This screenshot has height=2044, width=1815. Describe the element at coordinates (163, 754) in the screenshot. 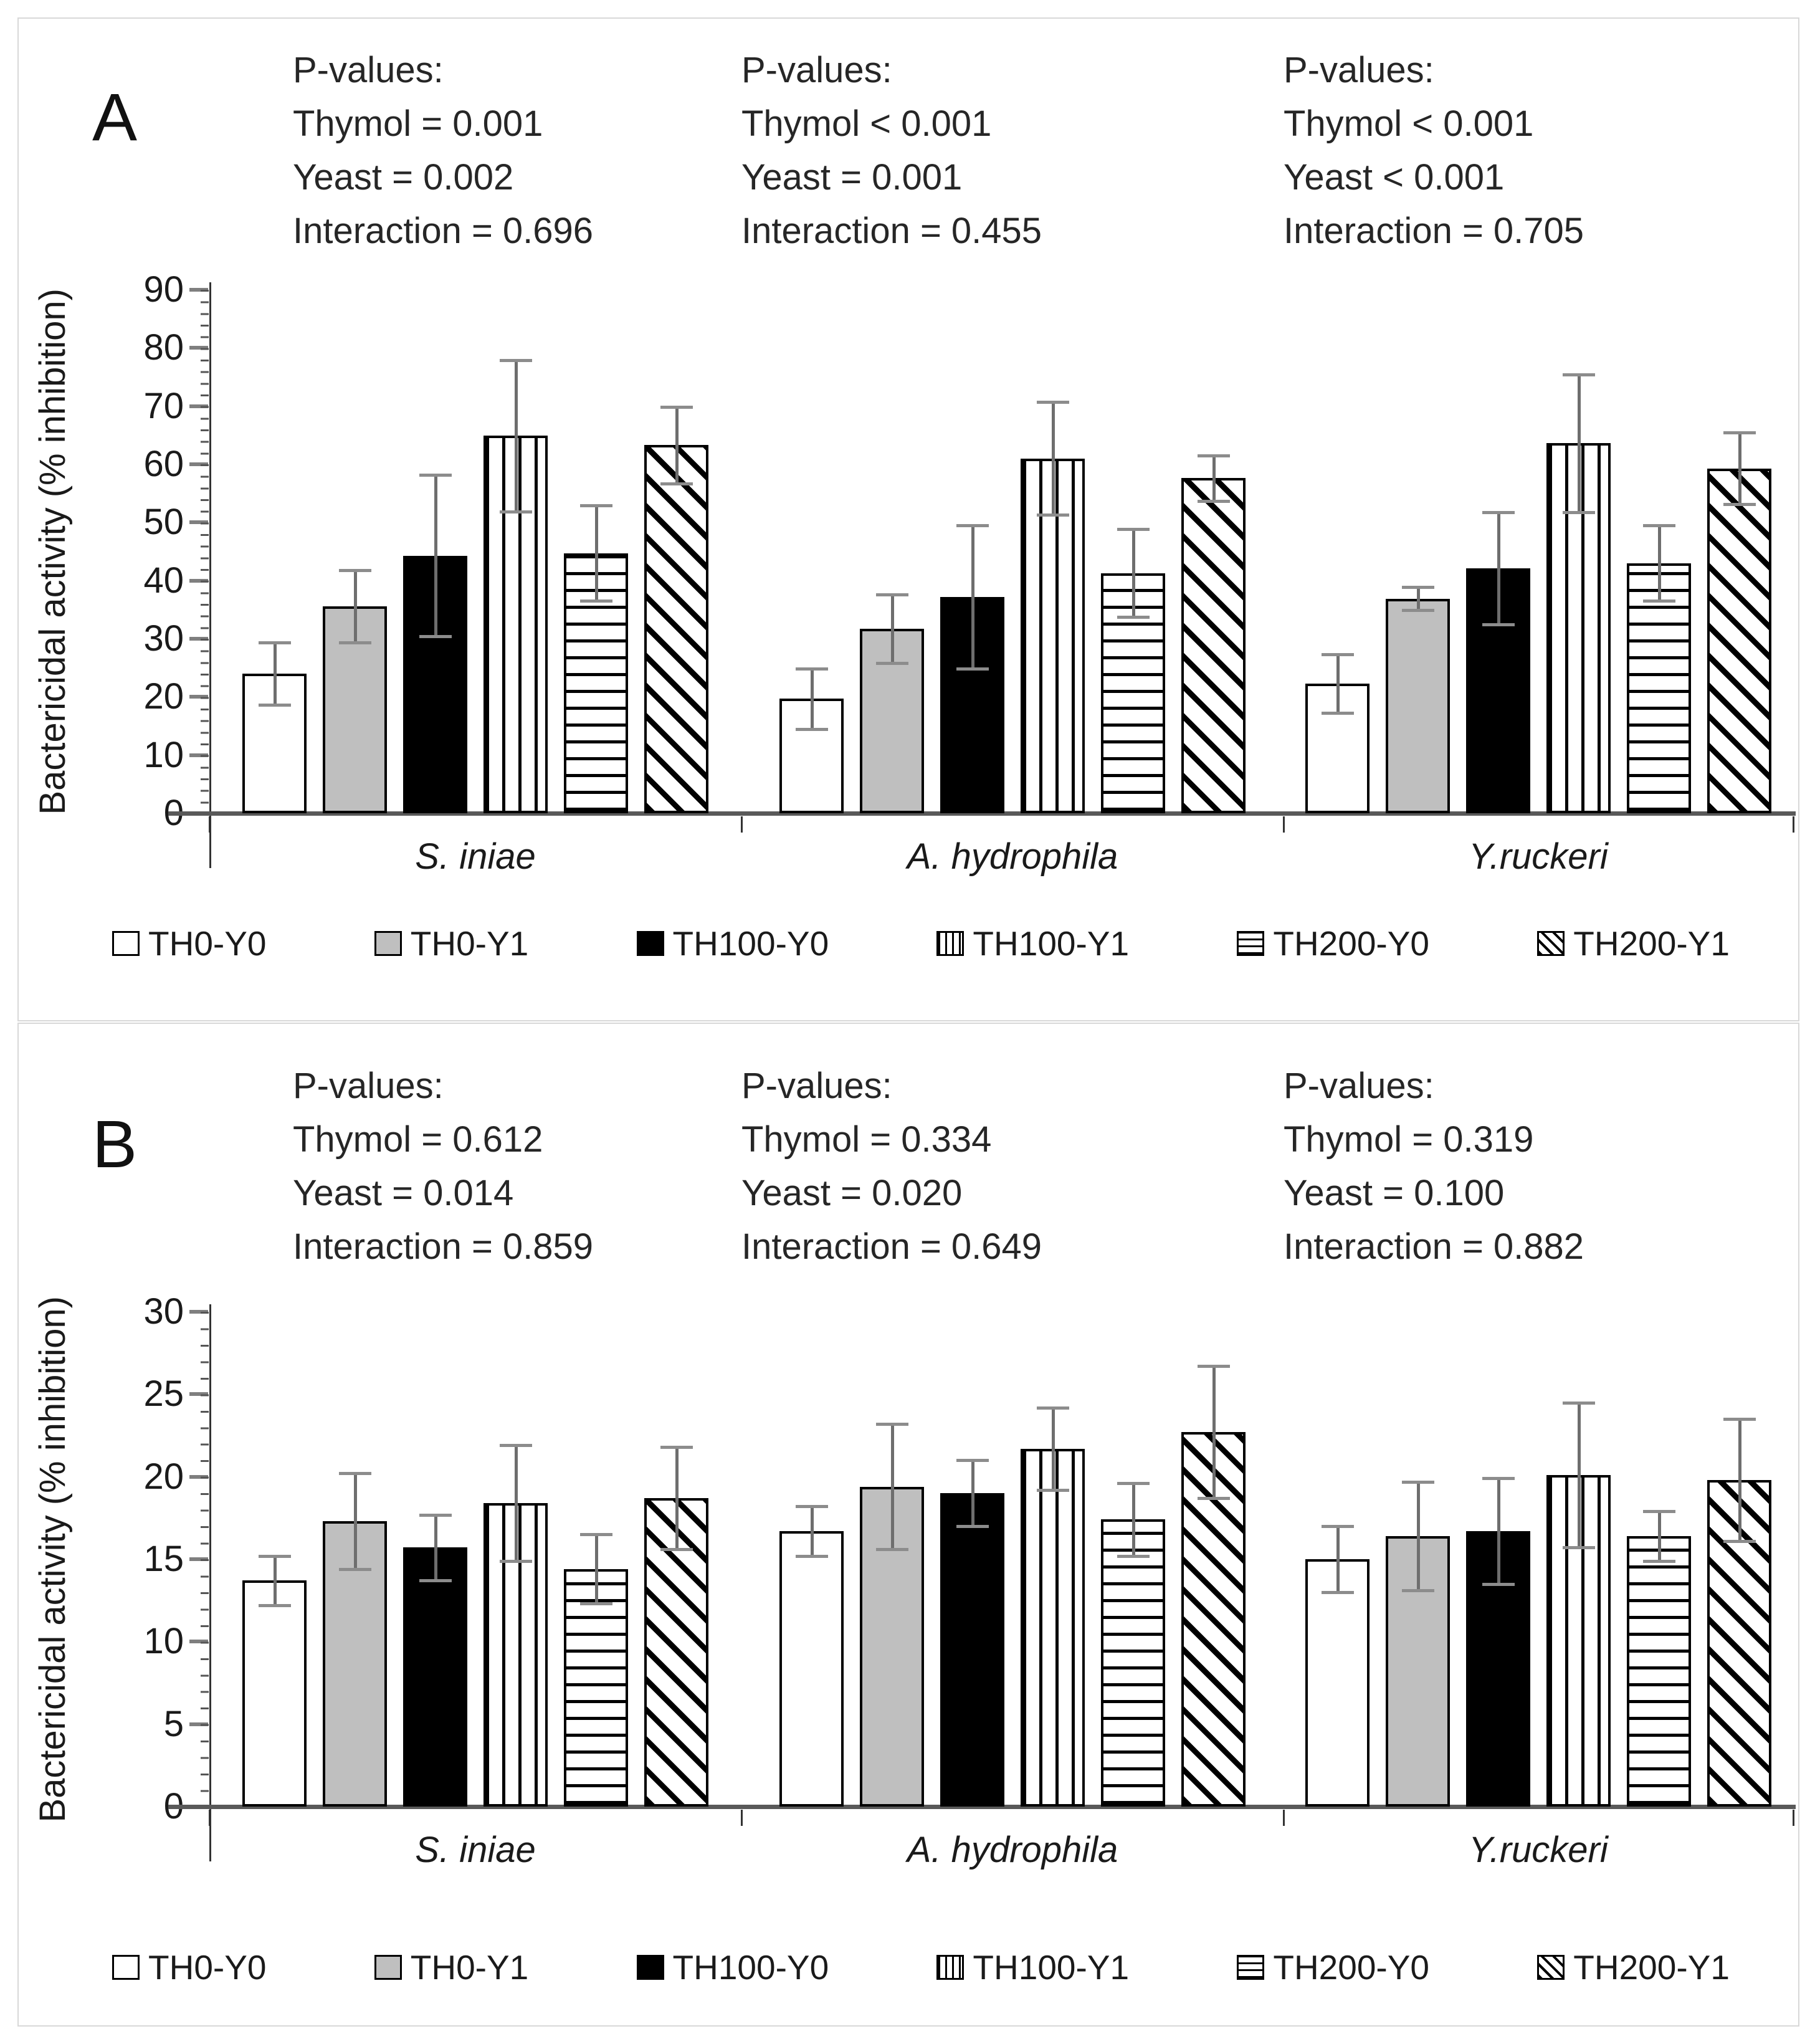

I see `y-tick-label: 10` at that location.